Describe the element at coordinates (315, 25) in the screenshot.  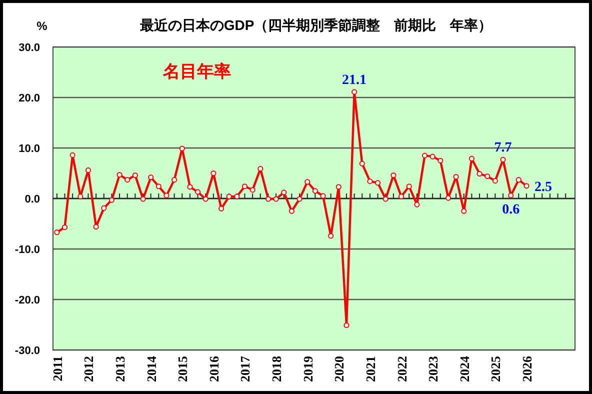
I see `chart-title: 最近の日本のGDP（四半期別季節調整 前期比 年率）` at that location.